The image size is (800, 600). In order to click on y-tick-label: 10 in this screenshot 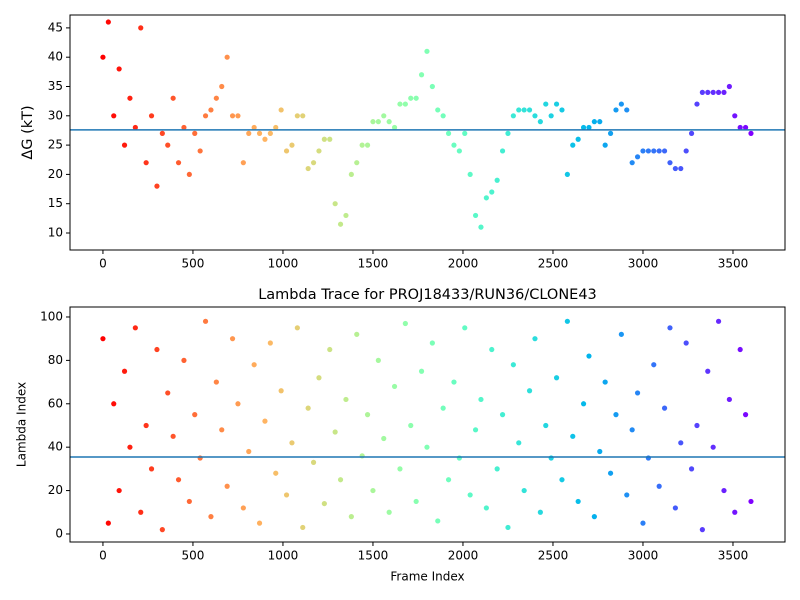, I will do `click(55, 233)`.